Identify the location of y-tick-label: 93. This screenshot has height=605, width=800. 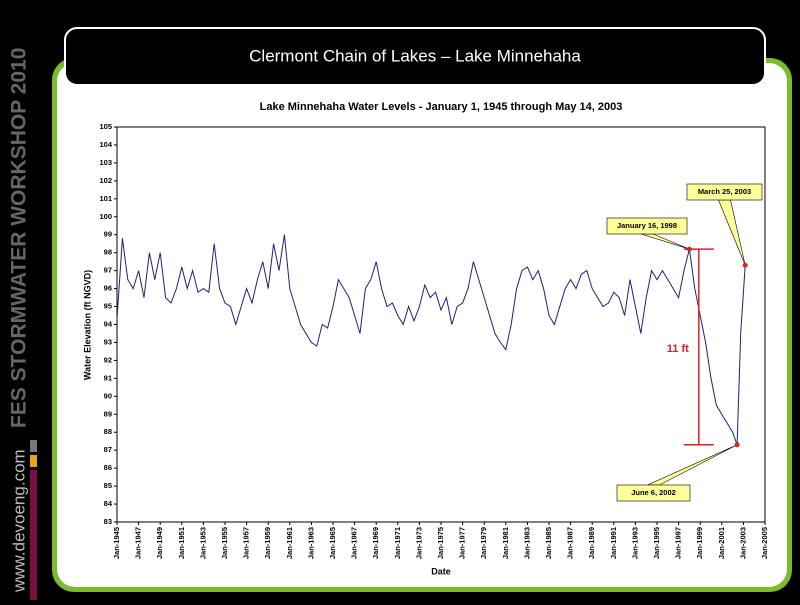
(108, 341).